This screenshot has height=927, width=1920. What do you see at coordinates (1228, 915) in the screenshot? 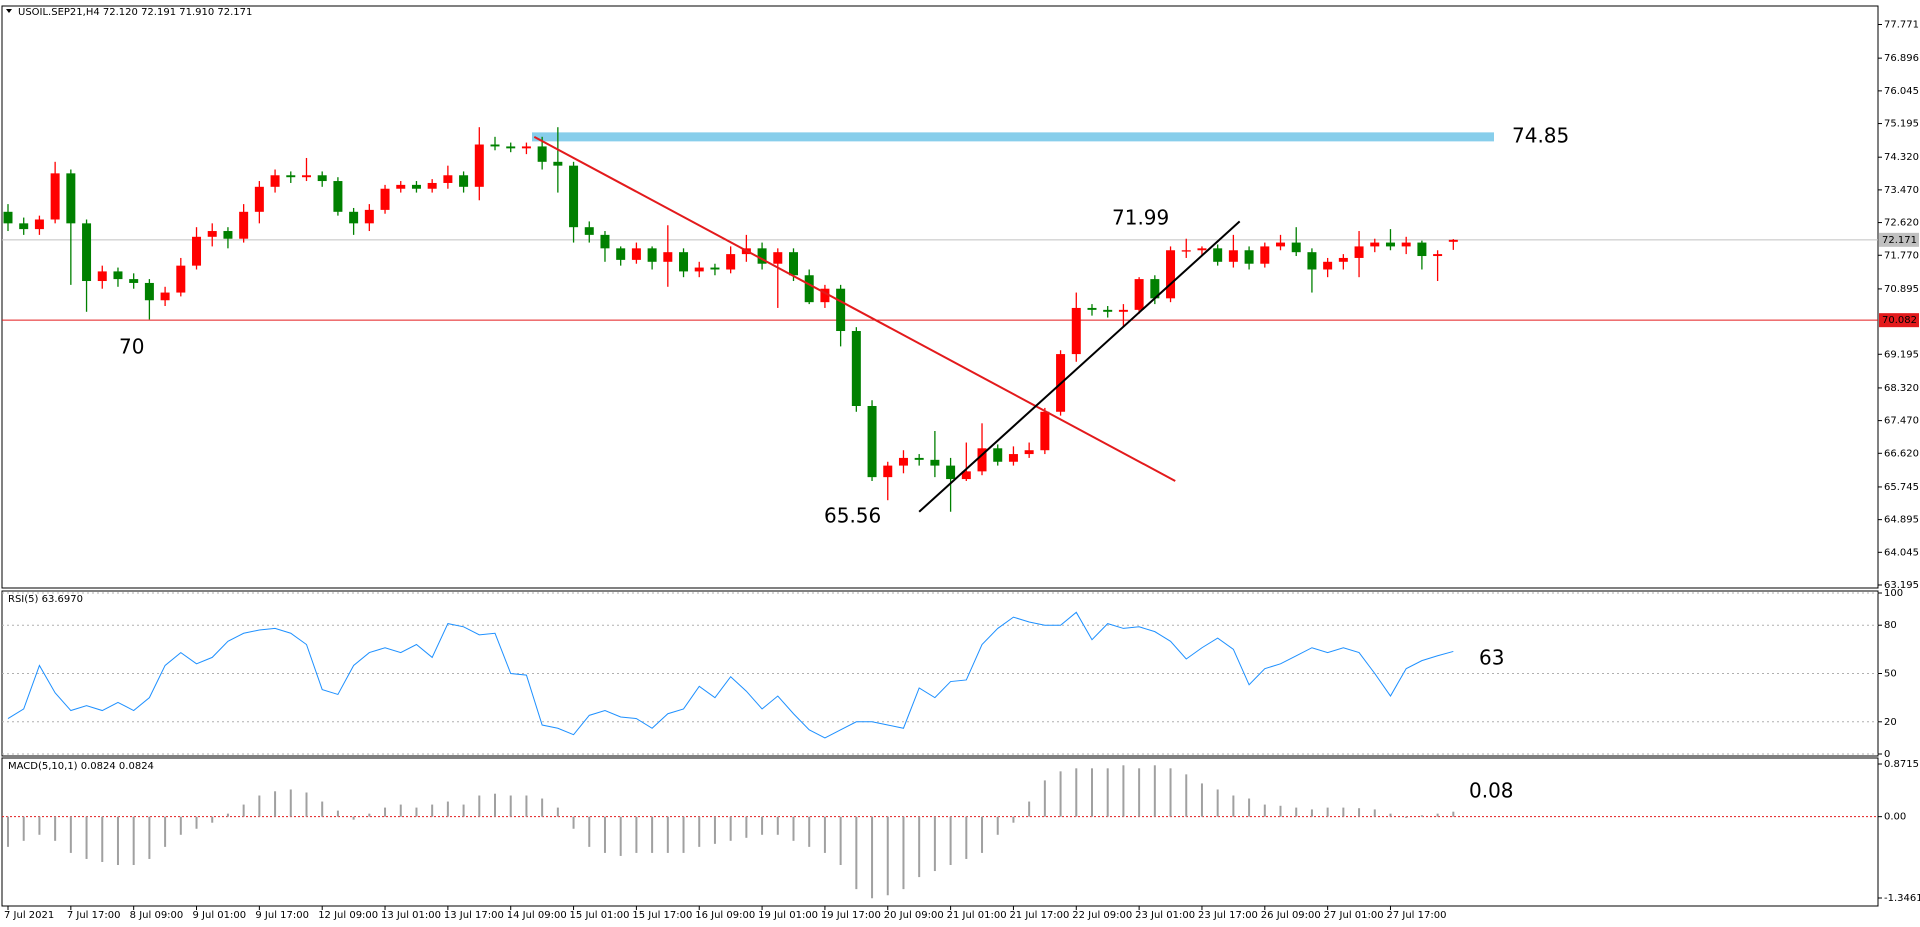
I see `x-tick-label: 23 Jul 17:00` at bounding box center [1228, 915].